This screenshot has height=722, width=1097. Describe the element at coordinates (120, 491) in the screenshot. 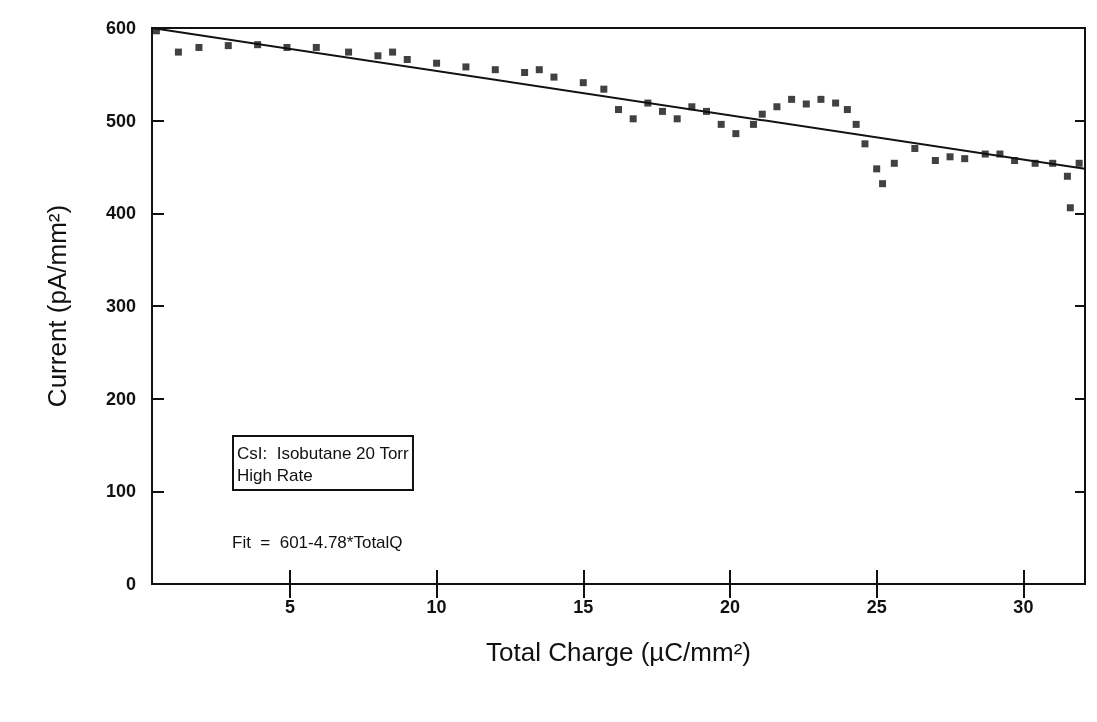

I see `y-tick-label: 100` at that location.